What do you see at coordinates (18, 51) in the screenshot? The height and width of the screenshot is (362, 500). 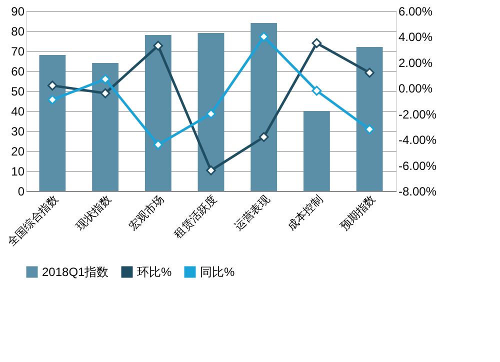 I see `y-tick-label: 70` at bounding box center [18, 51].